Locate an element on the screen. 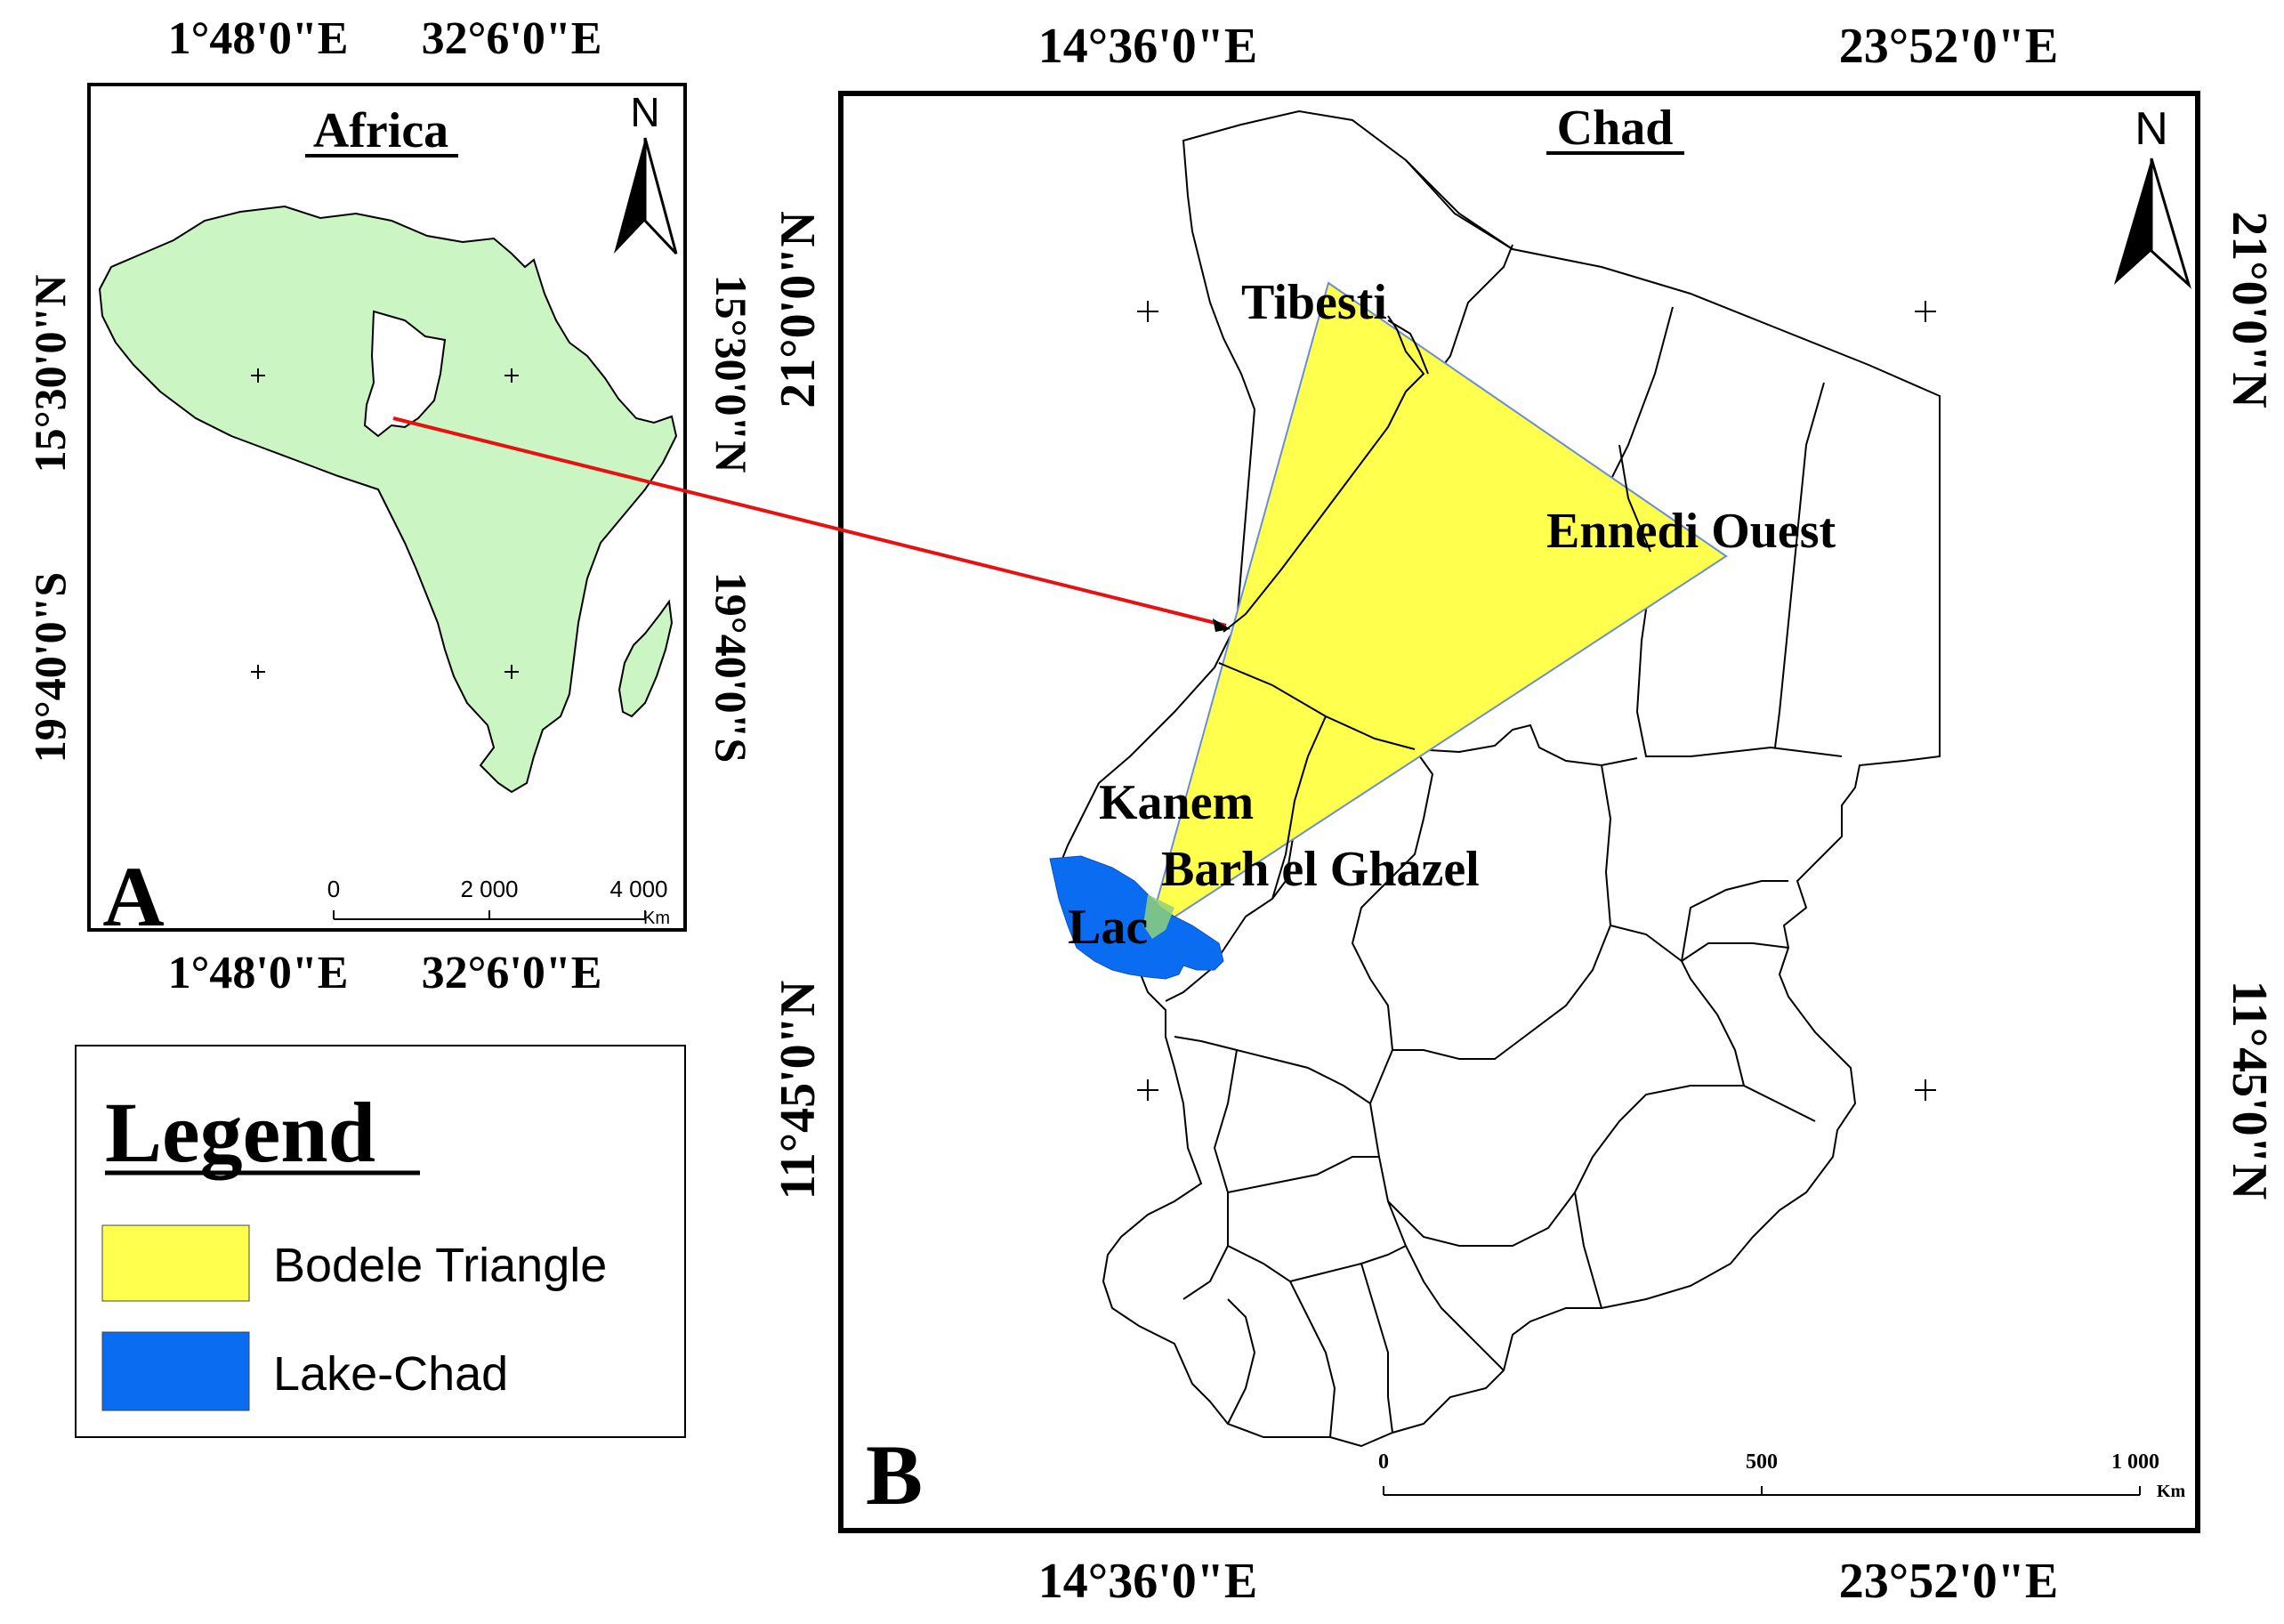  africa-right-lat-1: 15°30'0"N is located at coordinates (731, 374).